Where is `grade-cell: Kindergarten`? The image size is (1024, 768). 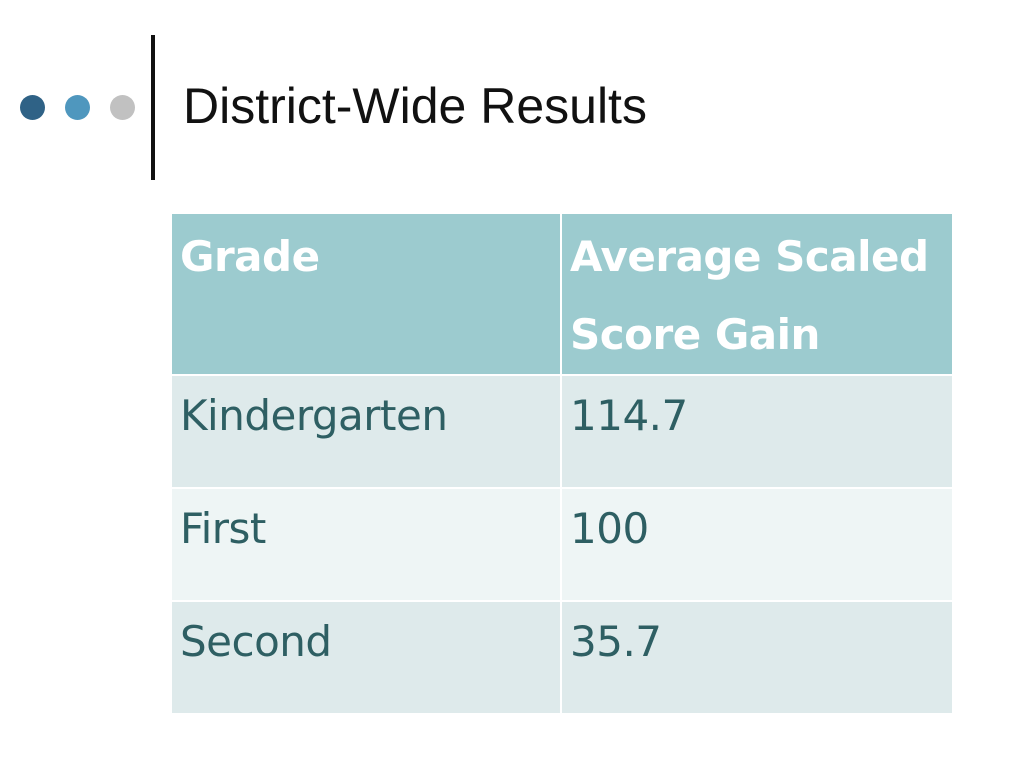 grade-cell: Kindergarten is located at coordinates (366, 431).